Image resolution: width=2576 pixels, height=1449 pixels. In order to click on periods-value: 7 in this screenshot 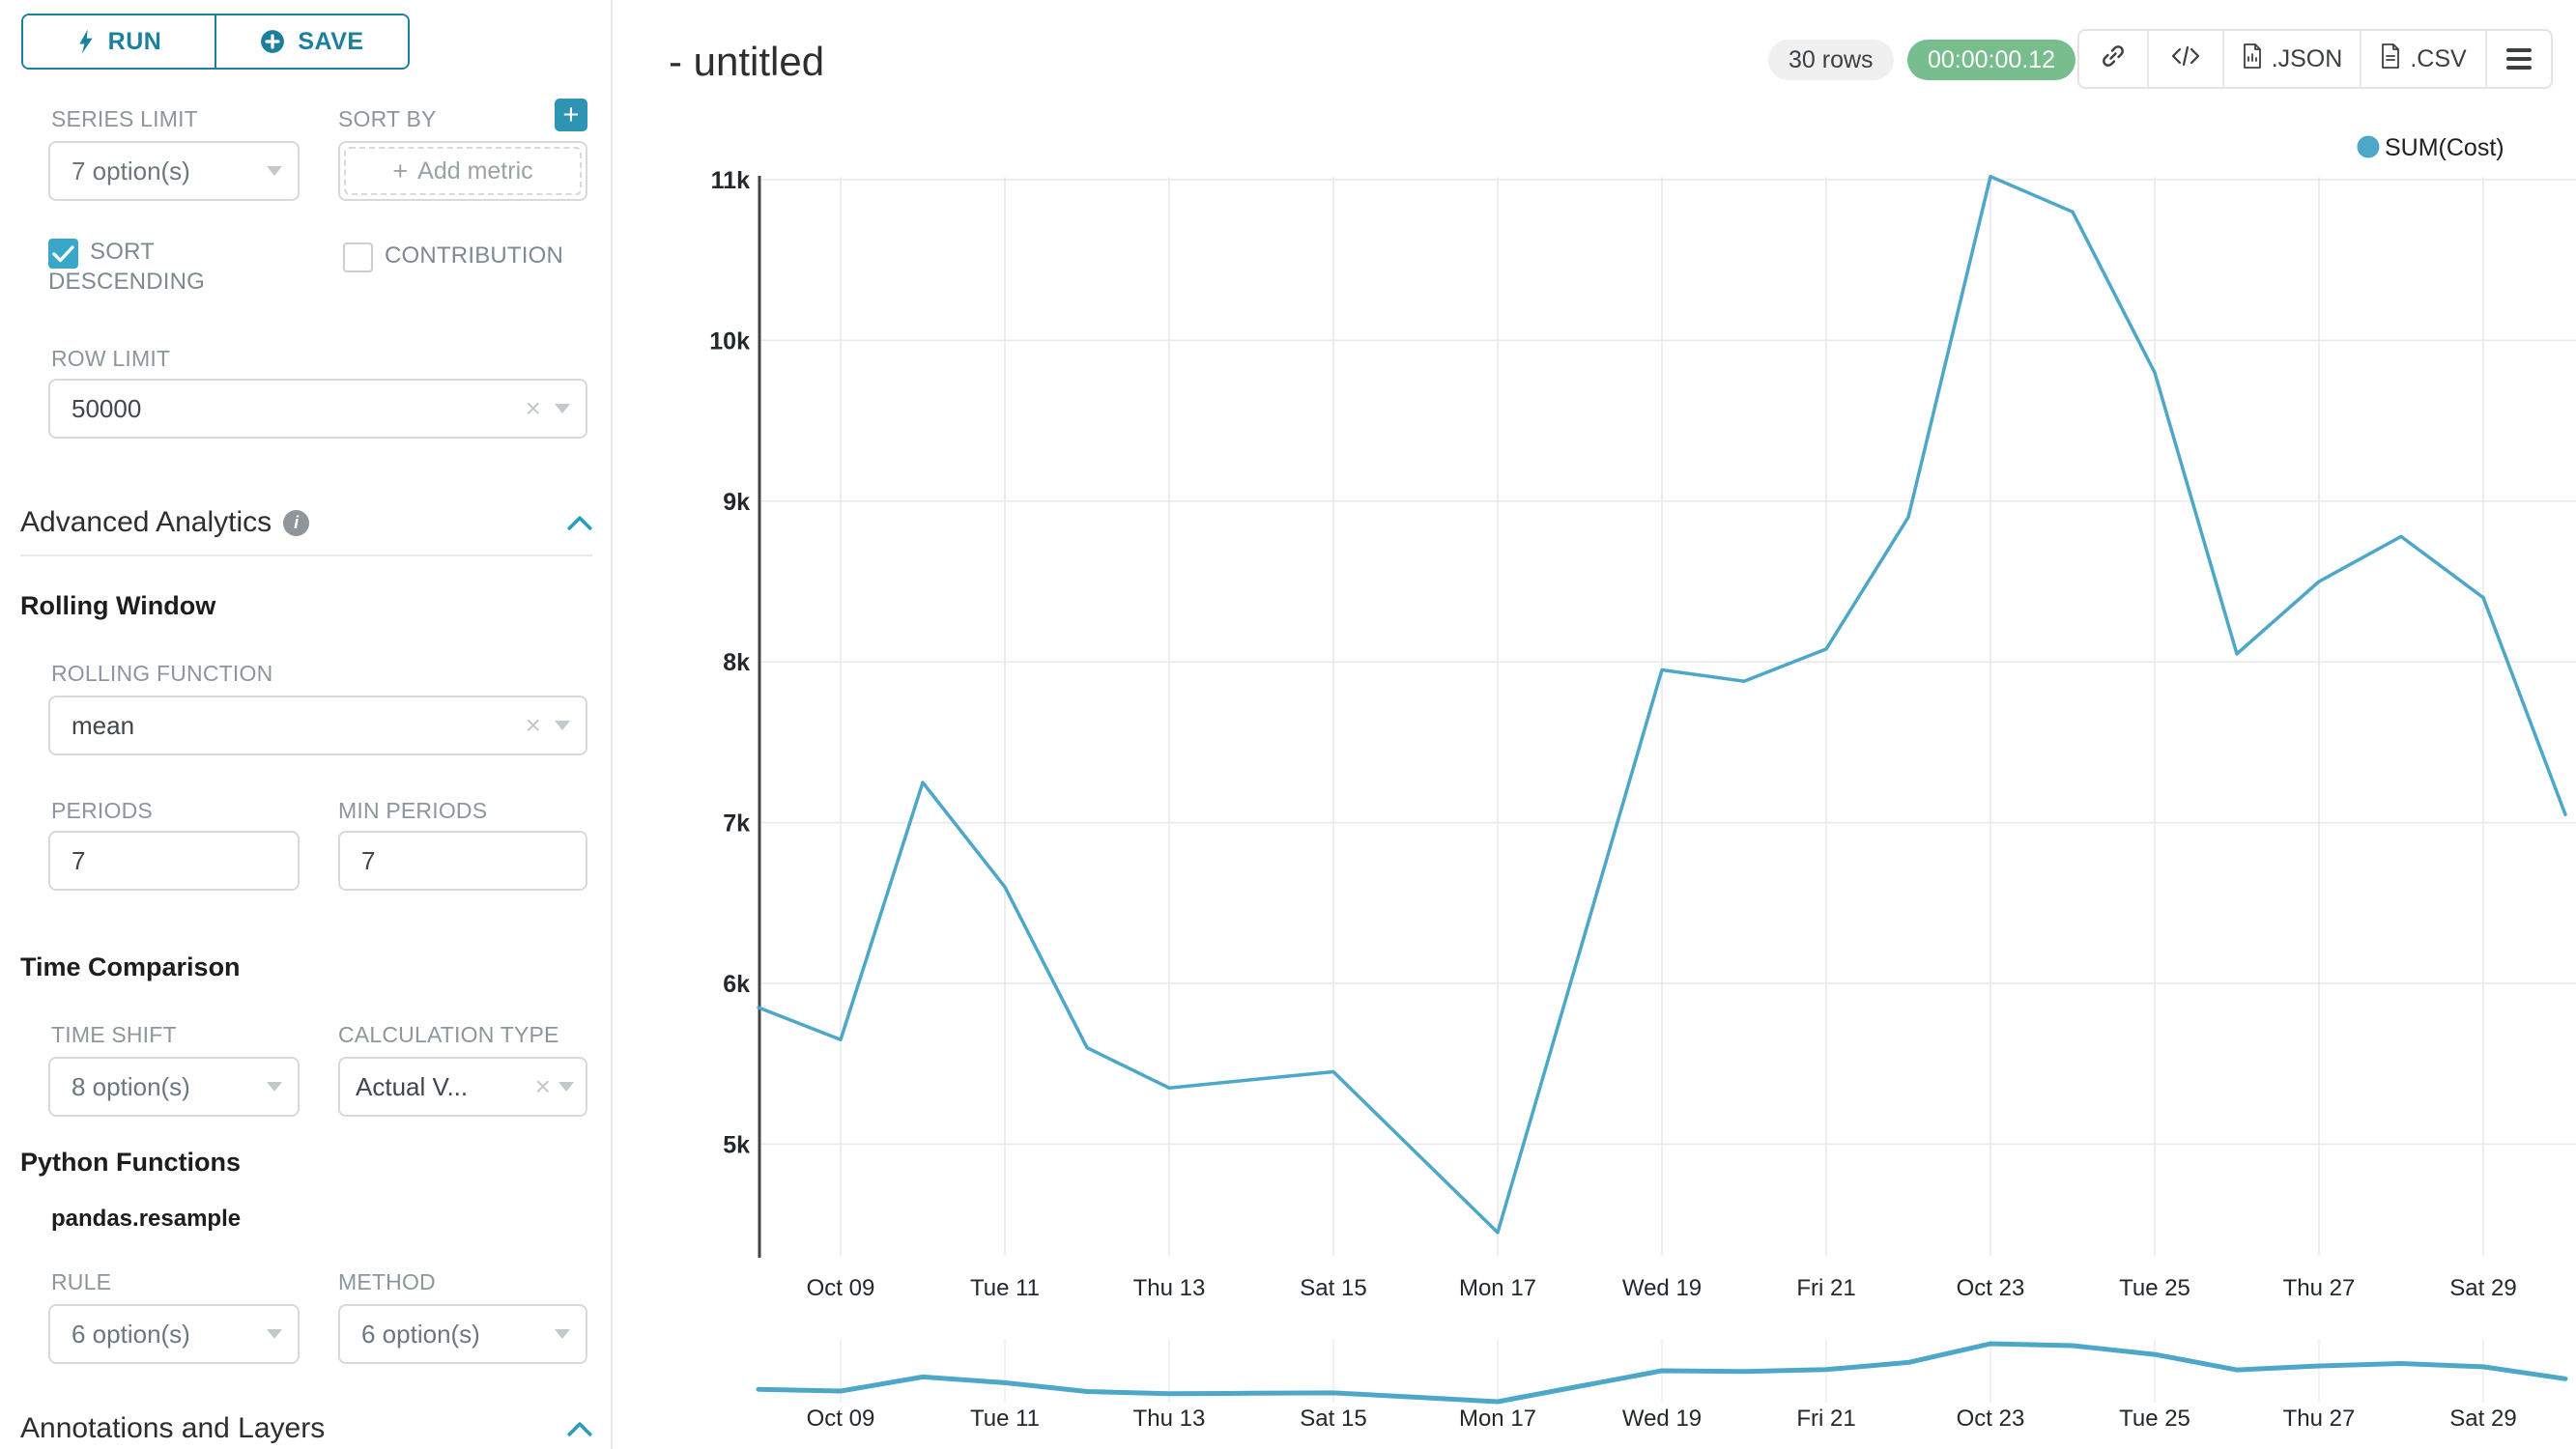, I will do `click(79, 860)`.